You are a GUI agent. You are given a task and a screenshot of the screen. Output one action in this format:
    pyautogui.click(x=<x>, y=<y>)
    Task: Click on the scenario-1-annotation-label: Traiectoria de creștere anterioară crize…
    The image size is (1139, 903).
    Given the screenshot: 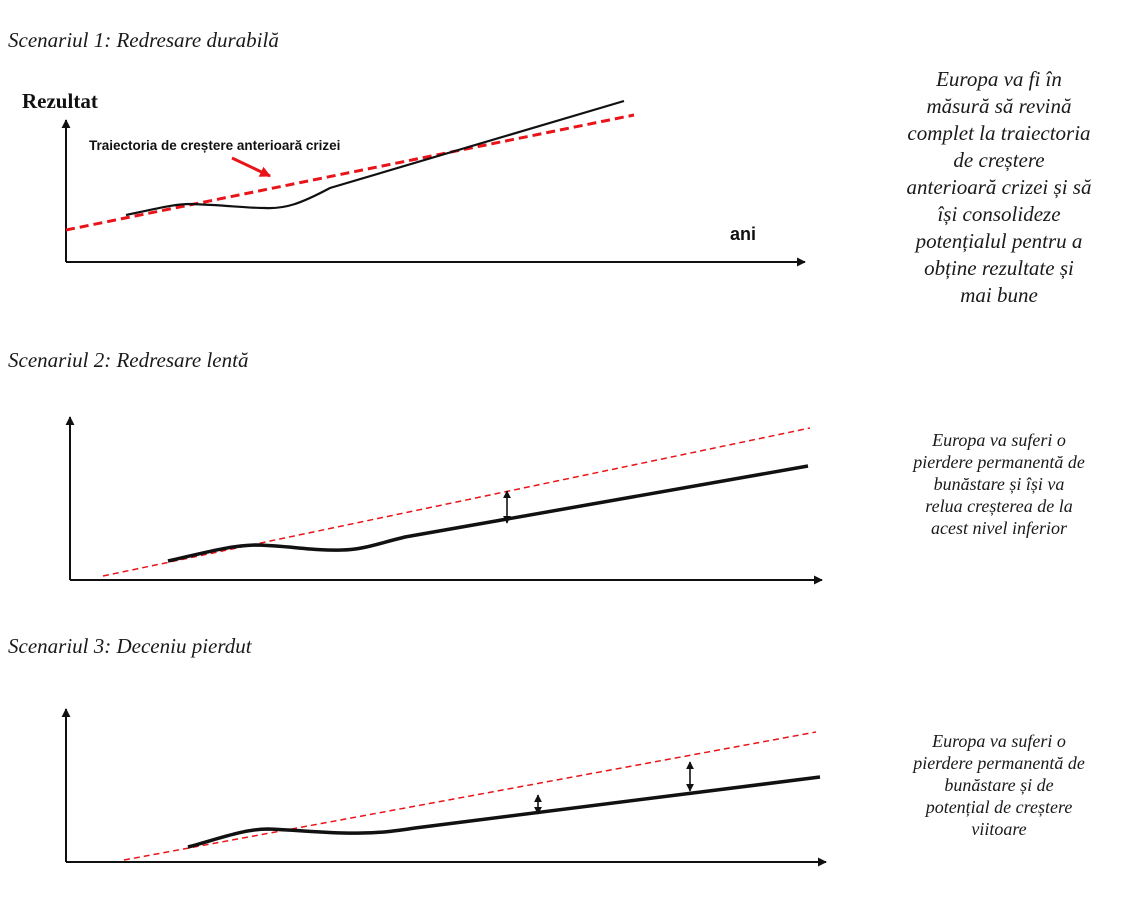 What is the action you would take?
    pyautogui.click(x=214, y=145)
    